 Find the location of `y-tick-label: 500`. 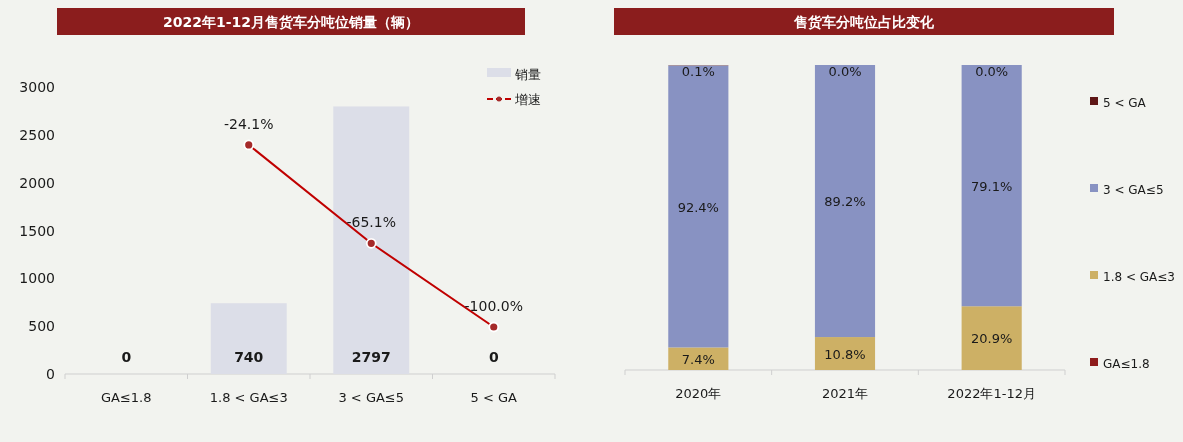

y-tick-label: 500 is located at coordinates (41, 326).